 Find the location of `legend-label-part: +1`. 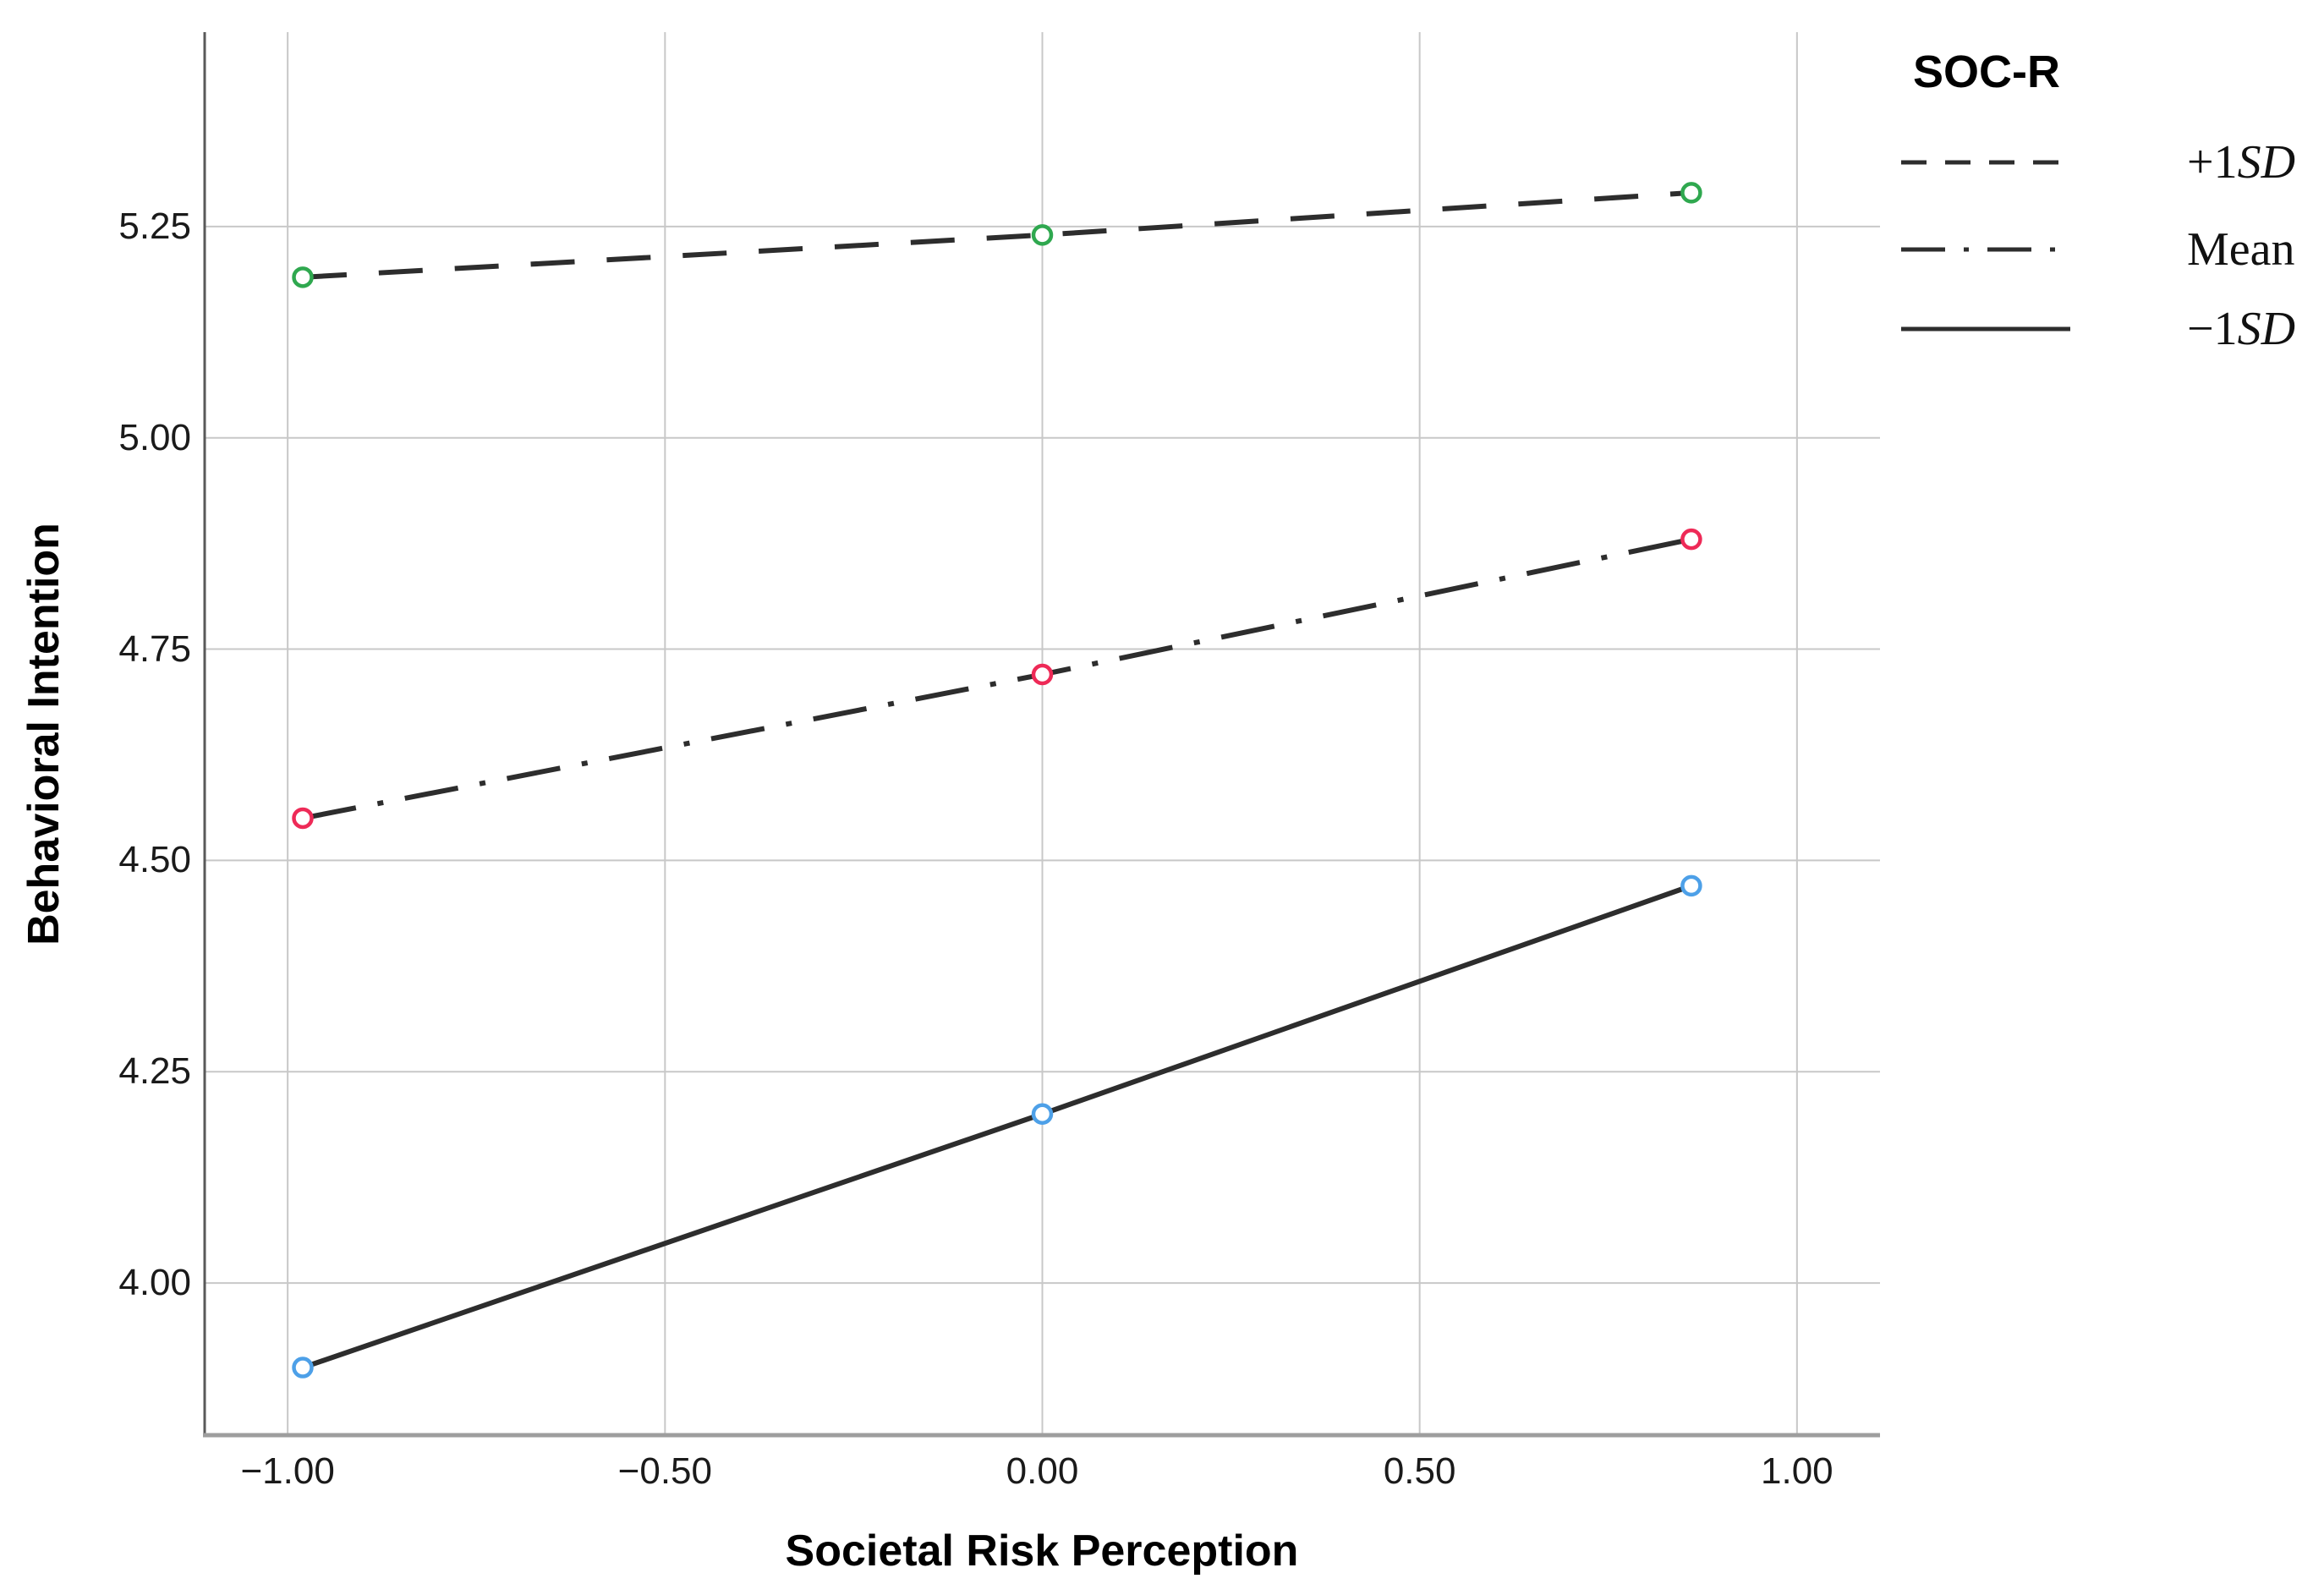

legend-label-part: +1 is located at coordinates (2212, 162).